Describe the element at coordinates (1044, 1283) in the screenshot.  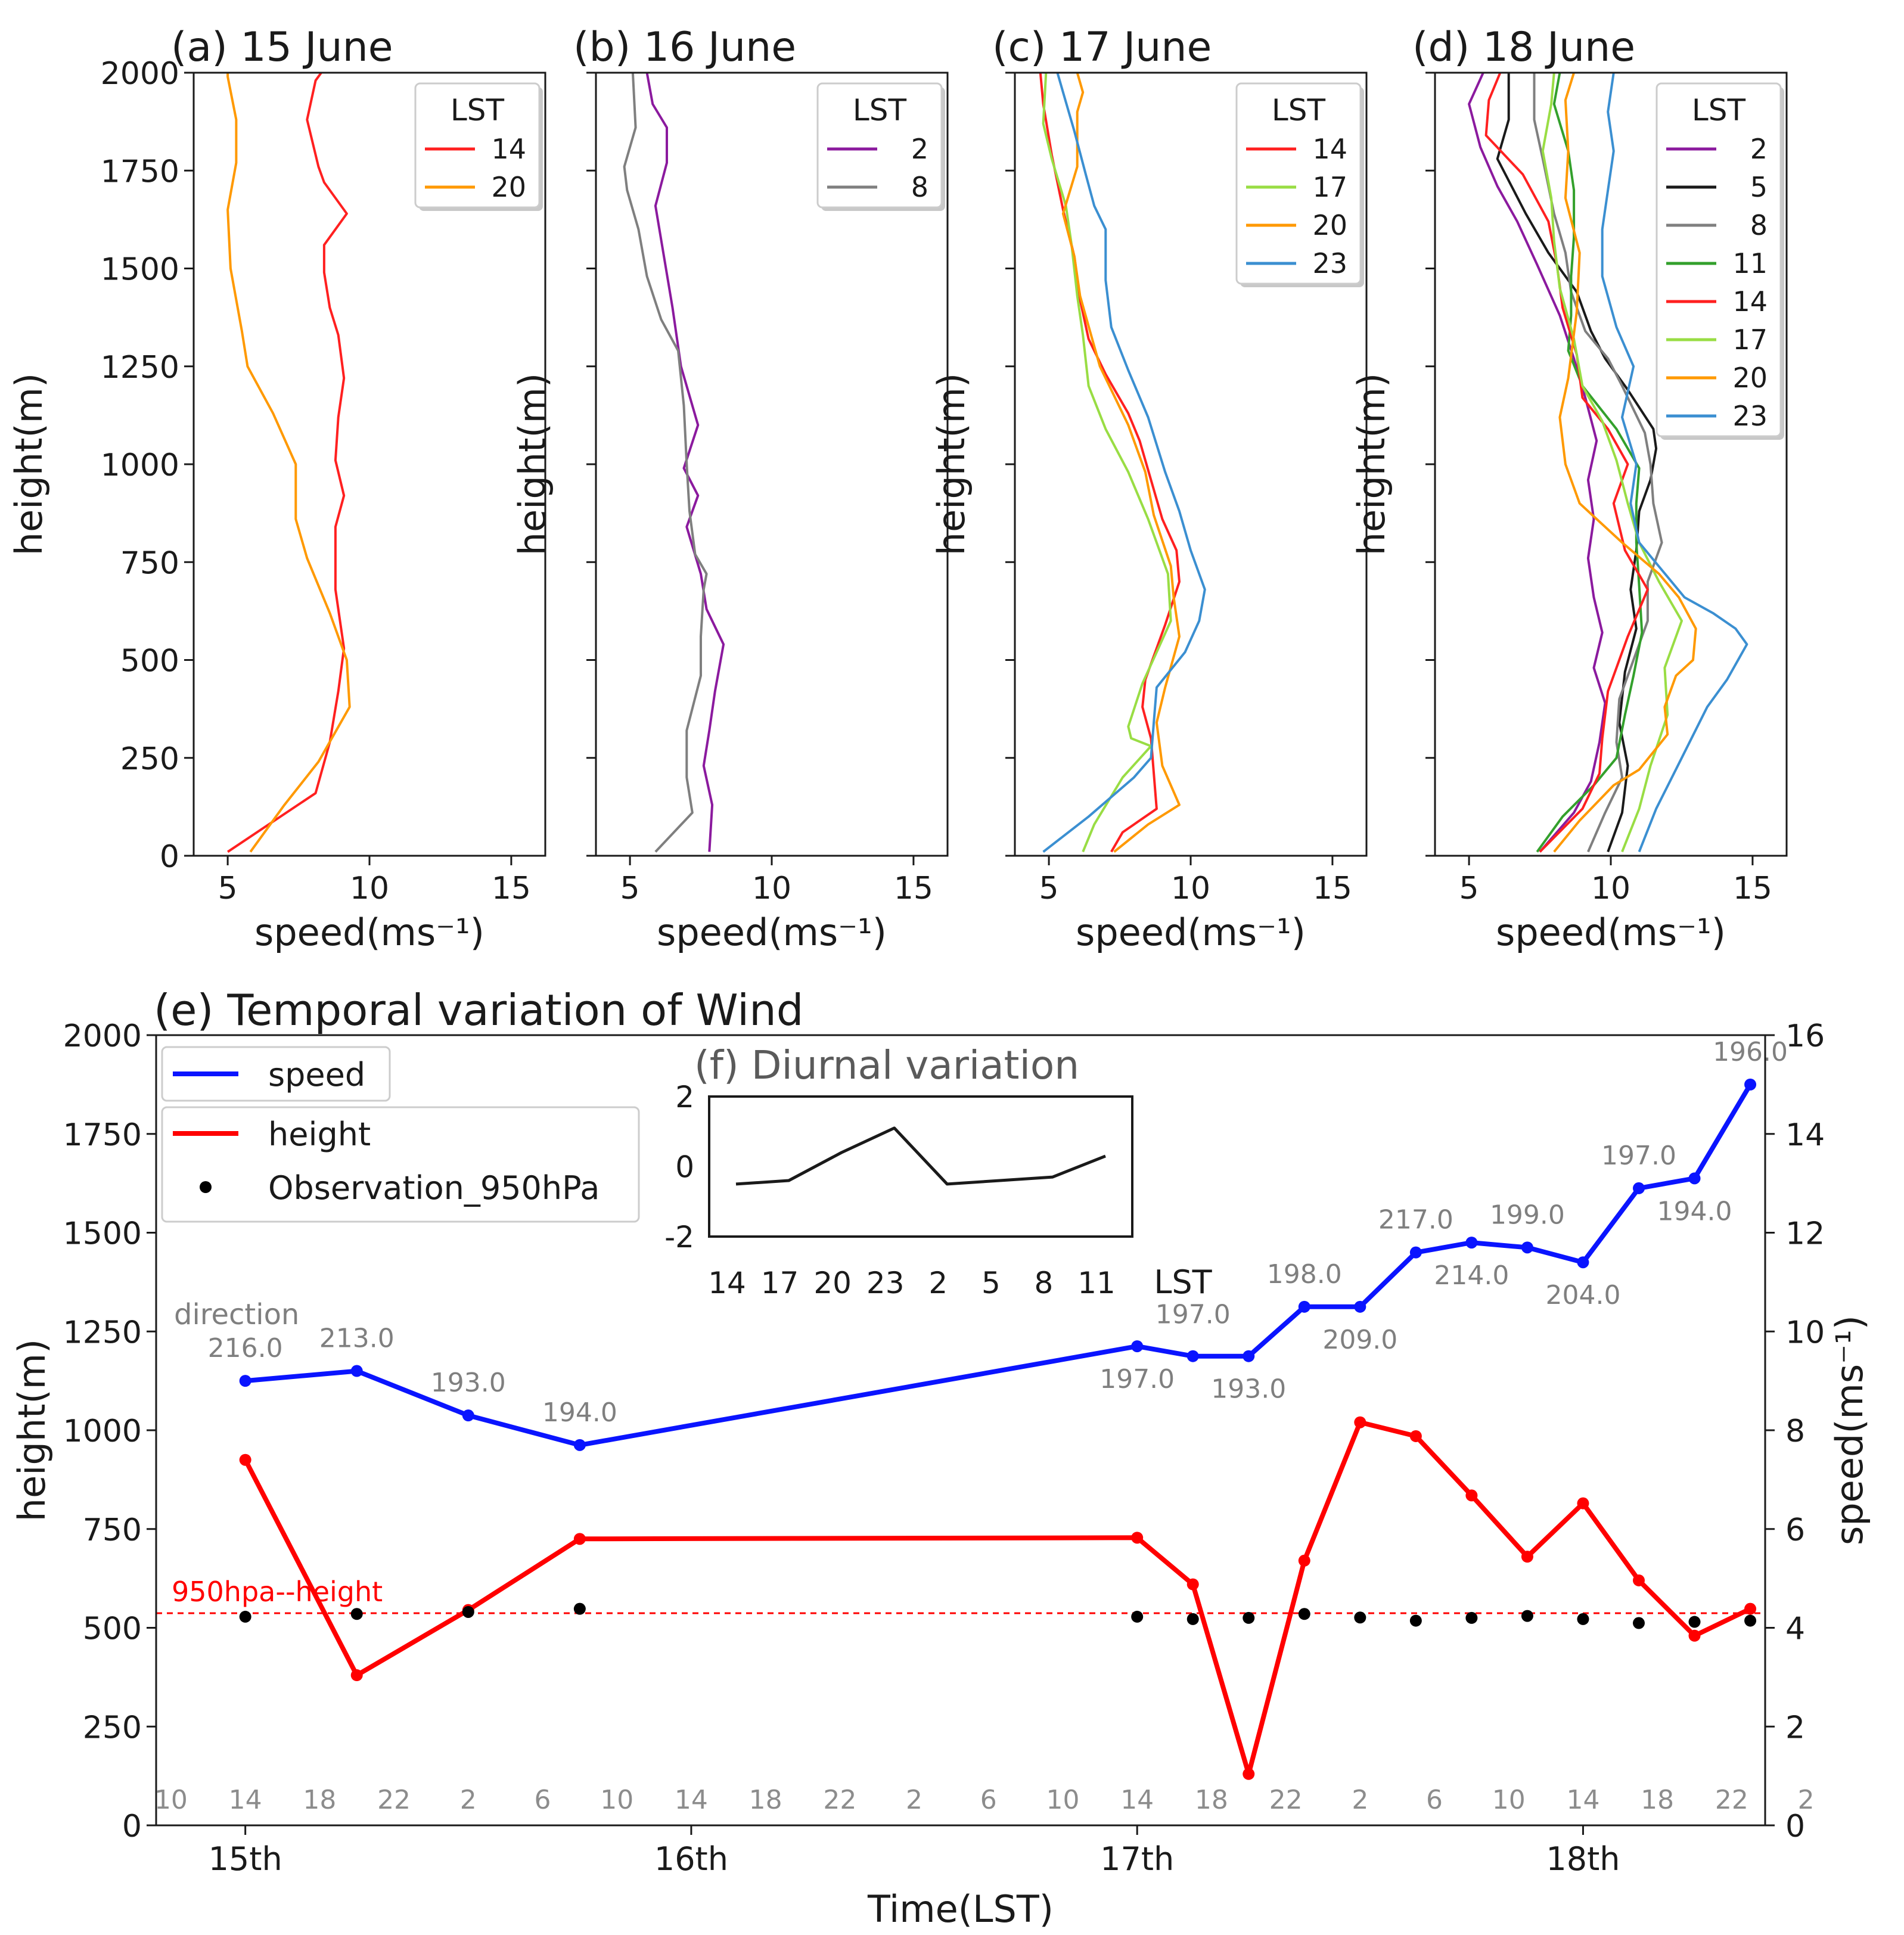
I see `inset-x-label: 8` at that location.